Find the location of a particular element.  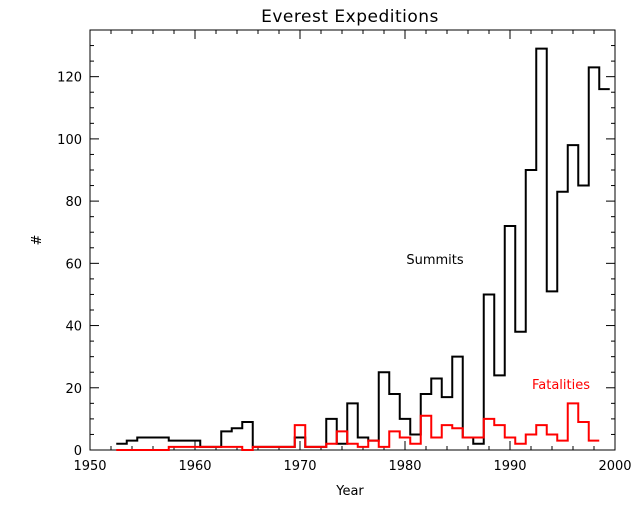

y-tick-label: 20 is located at coordinates (73, 389).